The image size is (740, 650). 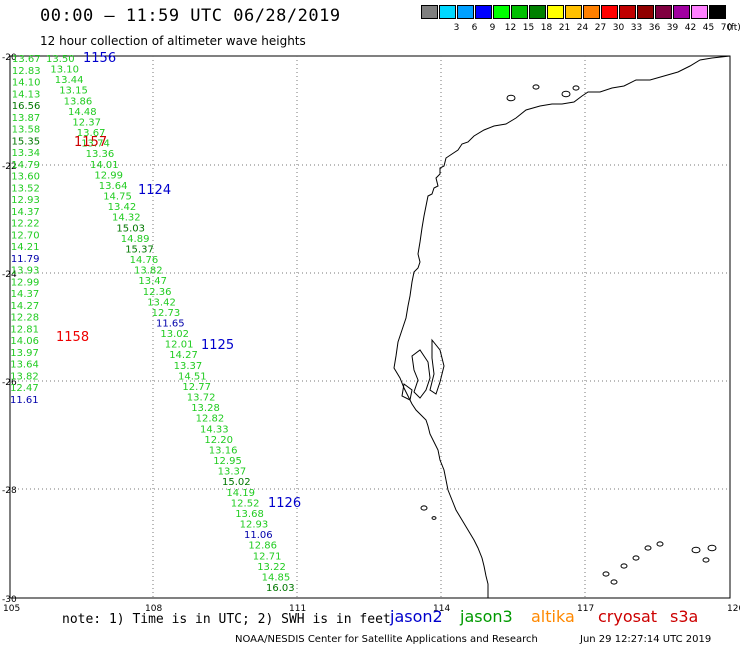 I want to click on wave-height-label: 12.86, so click(x=262, y=546).